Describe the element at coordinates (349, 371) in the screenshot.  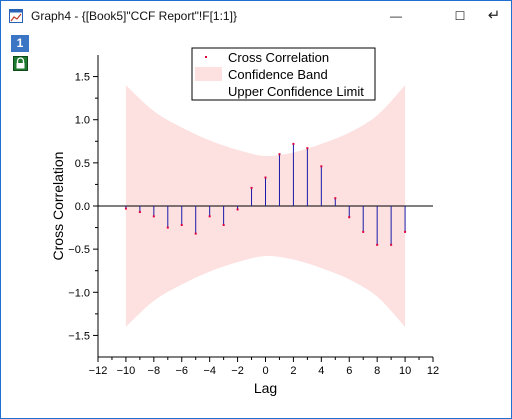
I see `x-tick-label: 6` at that location.